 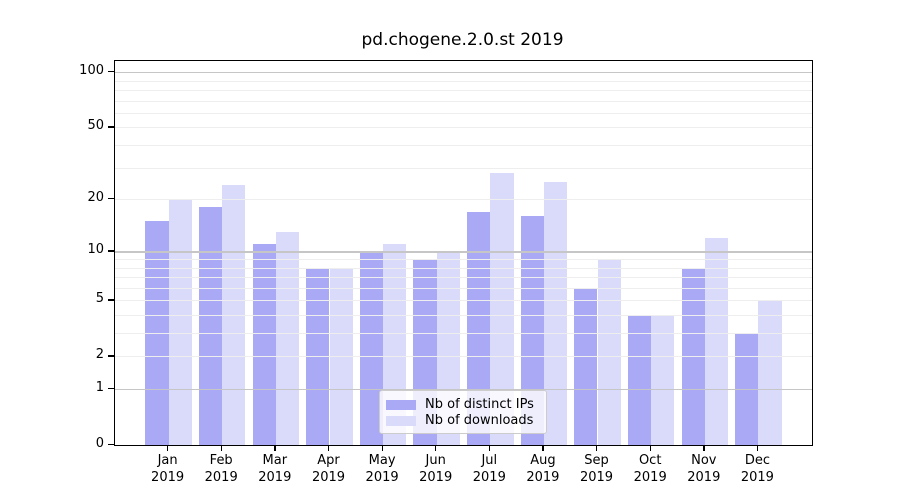 I want to click on x-tick-month: Jul, so click(x=489, y=460).